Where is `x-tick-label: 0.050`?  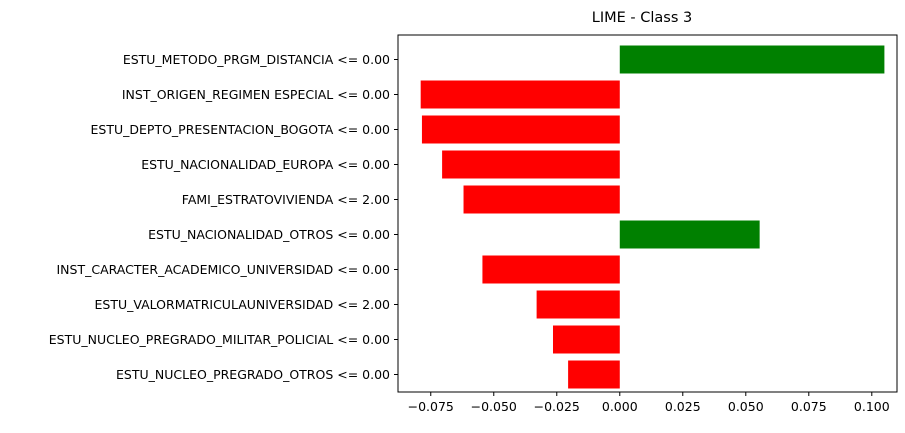
x-tick-label: 0.050 is located at coordinates (746, 406).